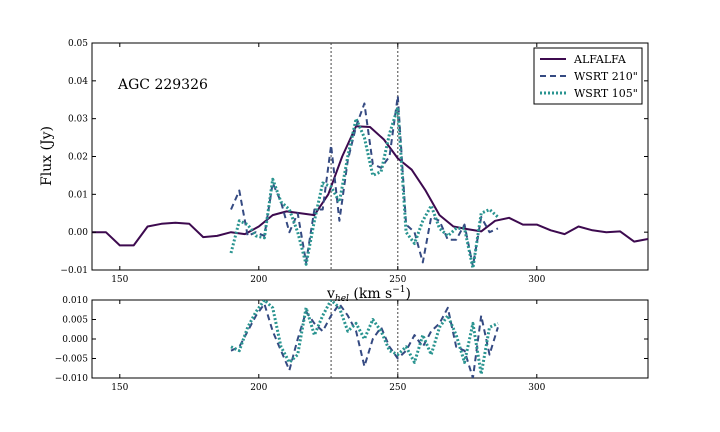  What do you see at coordinates (397, 280) in the screenshot?
I see `main-xtick-label-2: 250` at bounding box center [397, 280].